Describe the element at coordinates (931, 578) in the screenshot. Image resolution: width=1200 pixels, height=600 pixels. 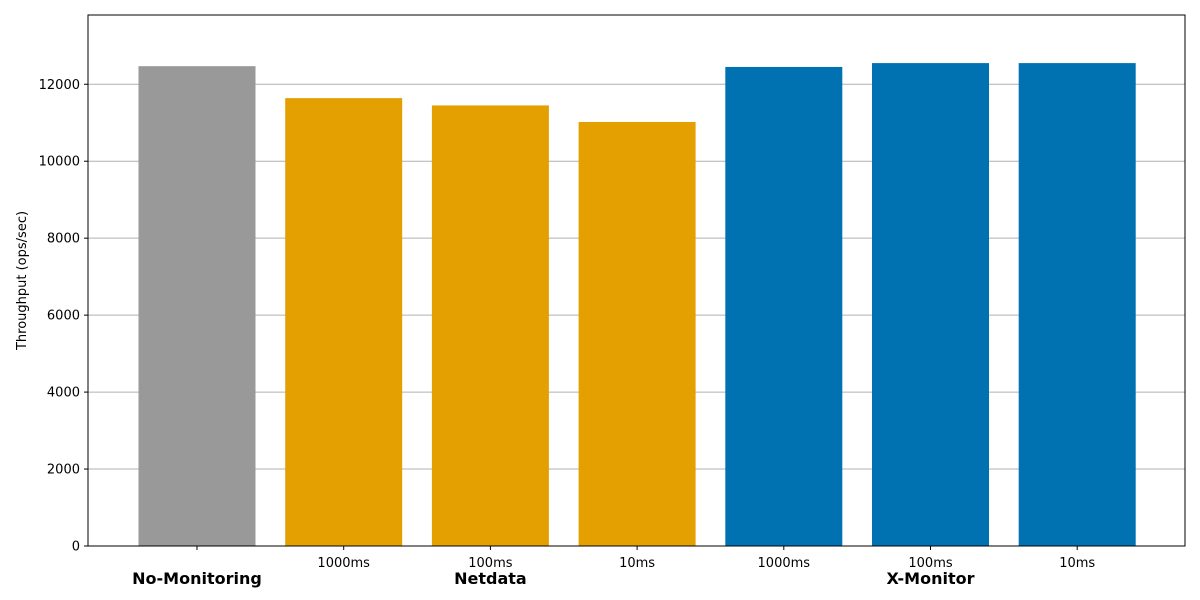
I see `group-label: X-Monitor` at that location.